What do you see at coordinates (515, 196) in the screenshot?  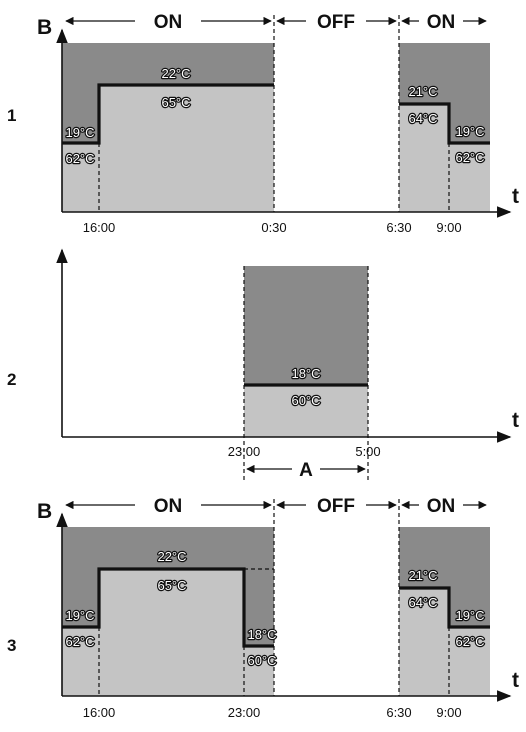 I see `panel1-x-axis-label: t` at bounding box center [515, 196].